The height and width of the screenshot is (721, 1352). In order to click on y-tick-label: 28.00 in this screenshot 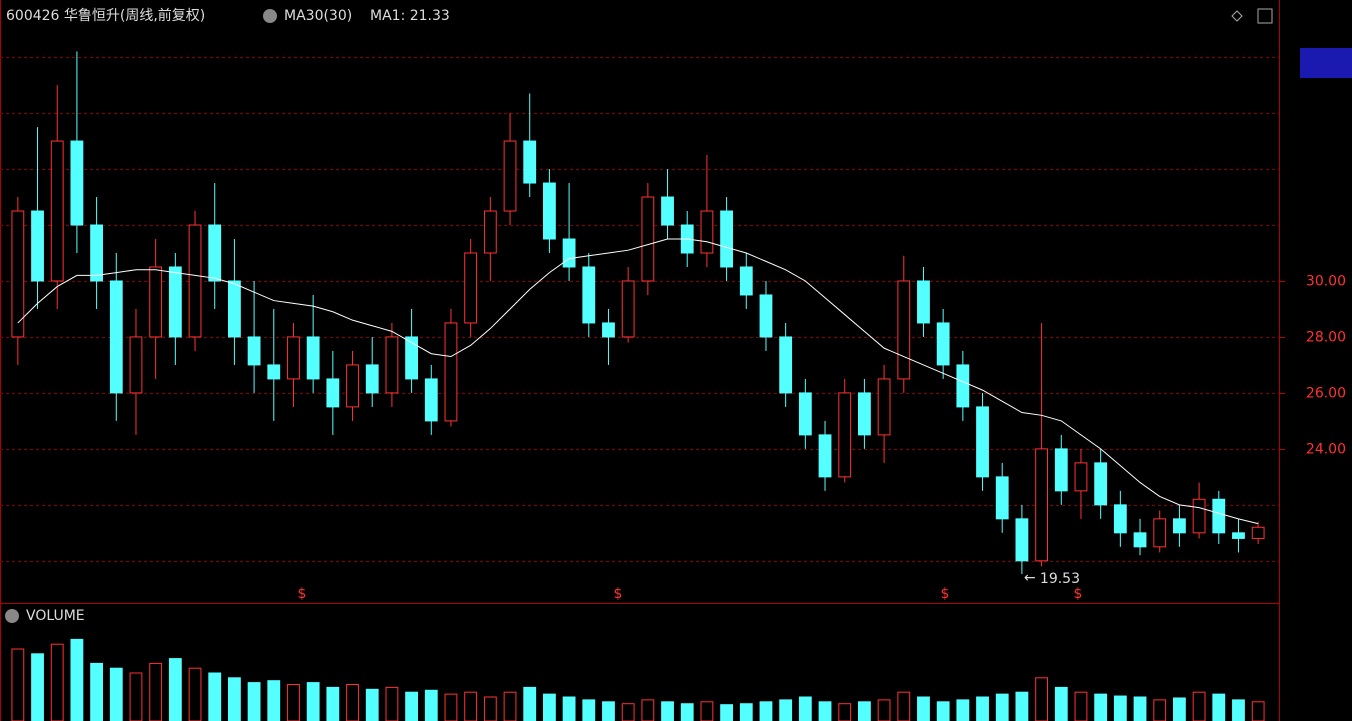, I will do `click(1326, 338)`.